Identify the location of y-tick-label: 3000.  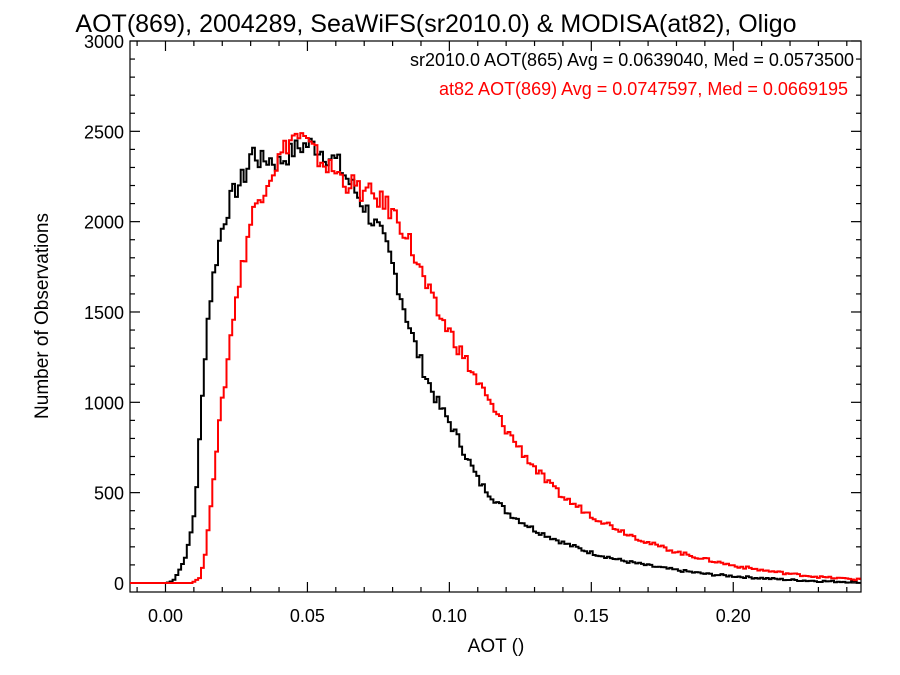
(104, 42).